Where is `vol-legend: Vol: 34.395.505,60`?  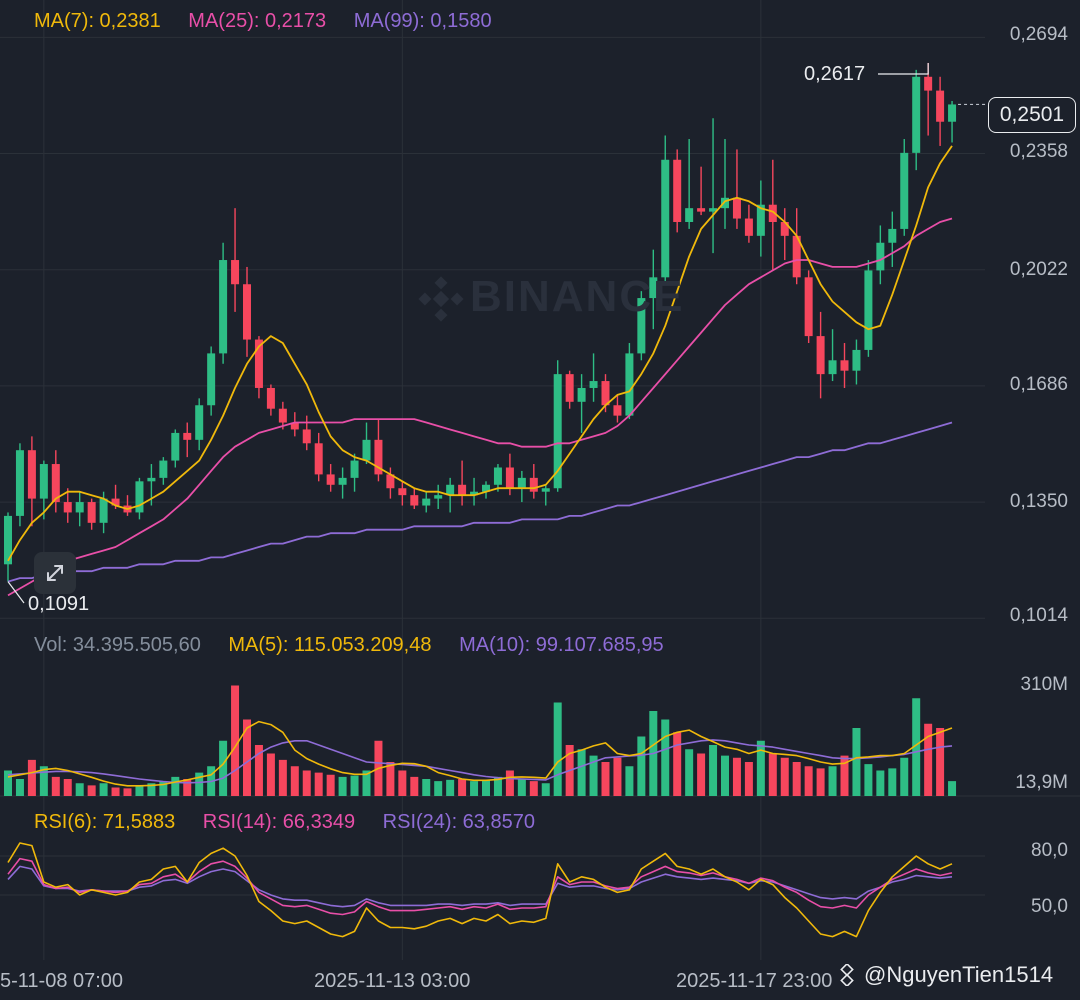 vol-legend: Vol: 34.395.505,60 is located at coordinates (117, 645).